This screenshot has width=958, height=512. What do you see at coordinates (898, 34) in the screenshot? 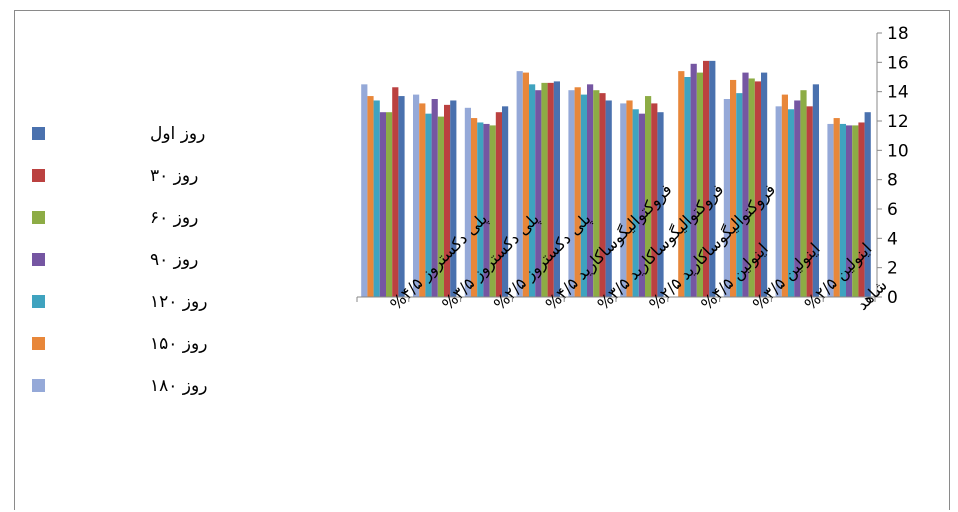
I see `y-tick-label: 18` at bounding box center [898, 34].